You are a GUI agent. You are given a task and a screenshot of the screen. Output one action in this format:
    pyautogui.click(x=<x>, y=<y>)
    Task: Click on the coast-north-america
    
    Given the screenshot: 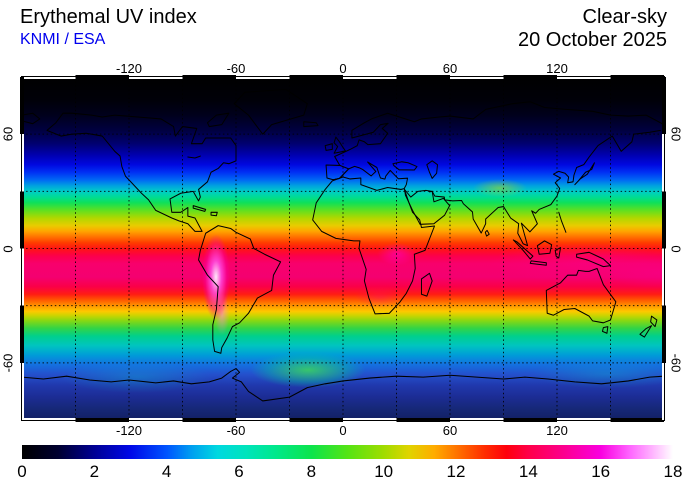 What is the action you would take?
    pyautogui.click(x=141, y=172)
    